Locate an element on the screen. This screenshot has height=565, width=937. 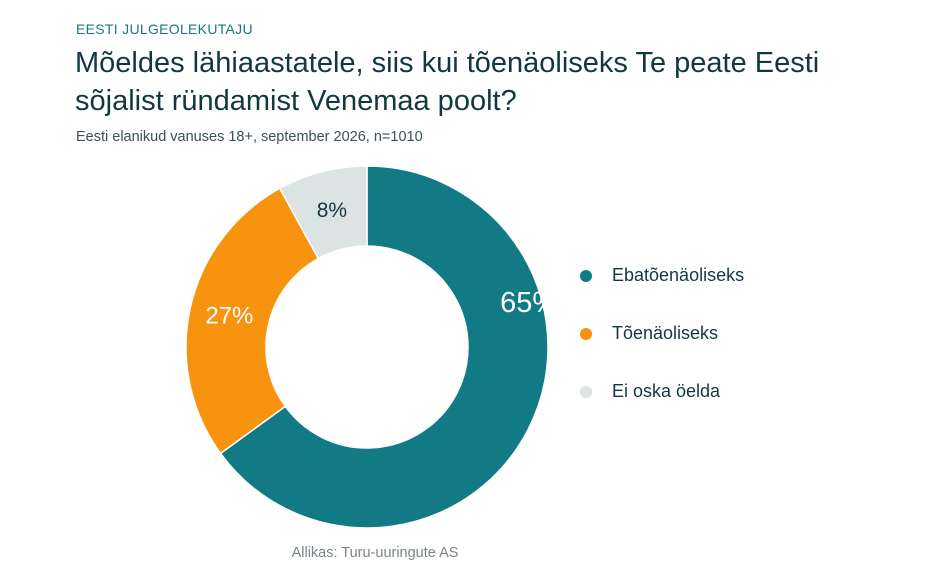
legend-label: Ei oska öelda is located at coordinates (666, 391).